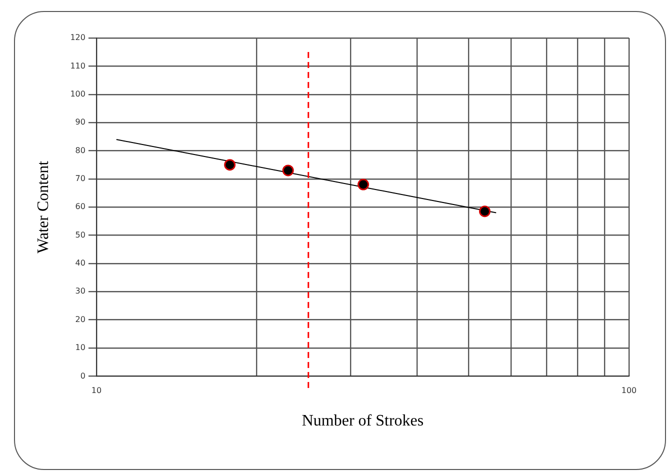  I want to click on y-tick-label: 110, so click(78, 65).